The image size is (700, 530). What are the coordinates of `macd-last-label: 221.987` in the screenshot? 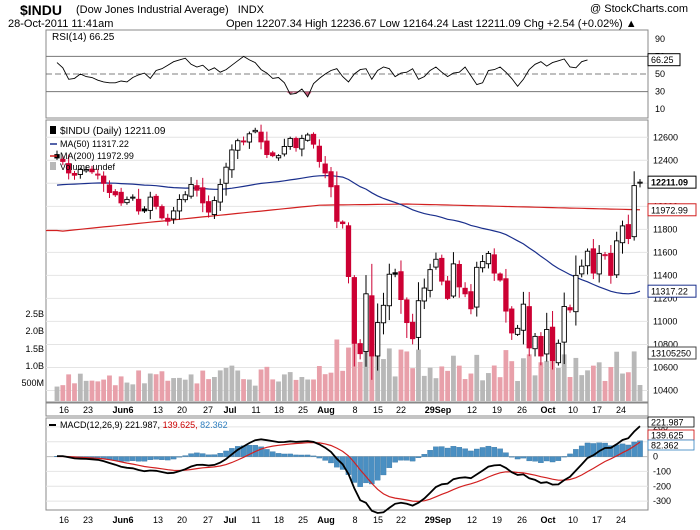 It's located at (667, 423).